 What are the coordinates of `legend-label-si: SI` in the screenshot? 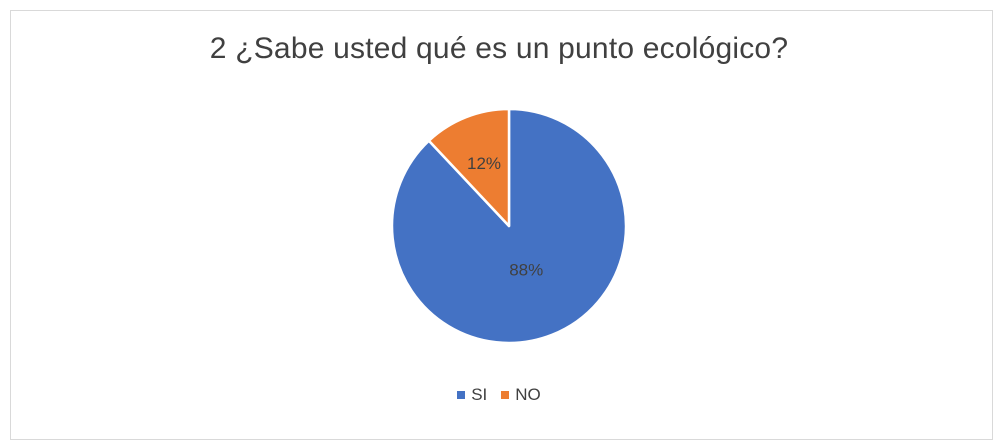 It's located at (479, 394).